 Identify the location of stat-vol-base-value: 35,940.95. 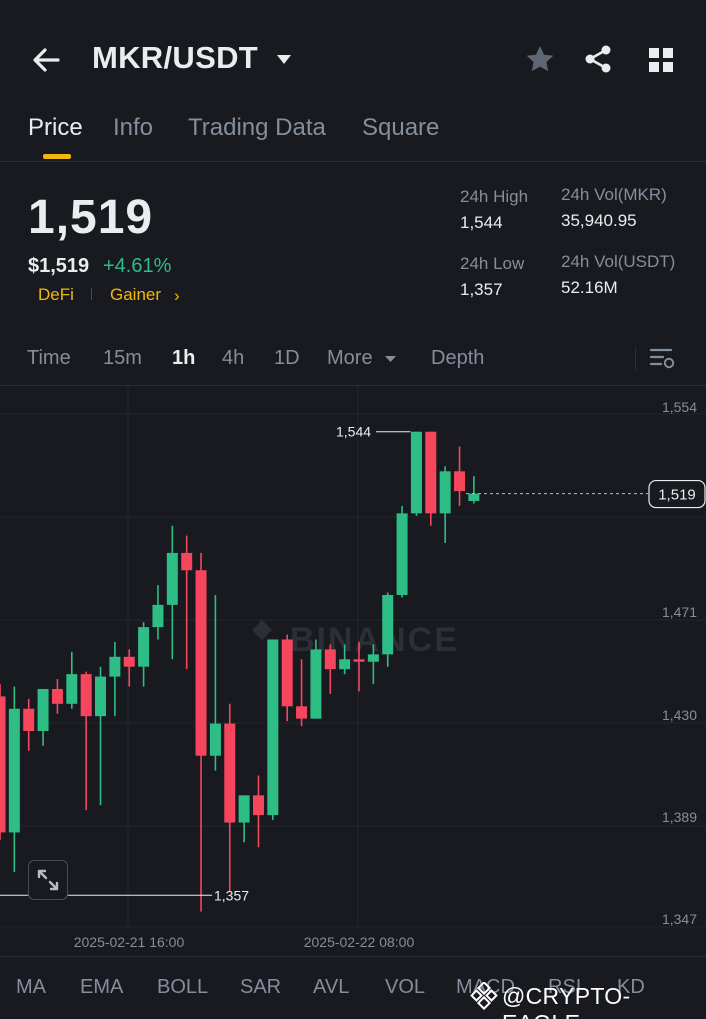
(599, 220).